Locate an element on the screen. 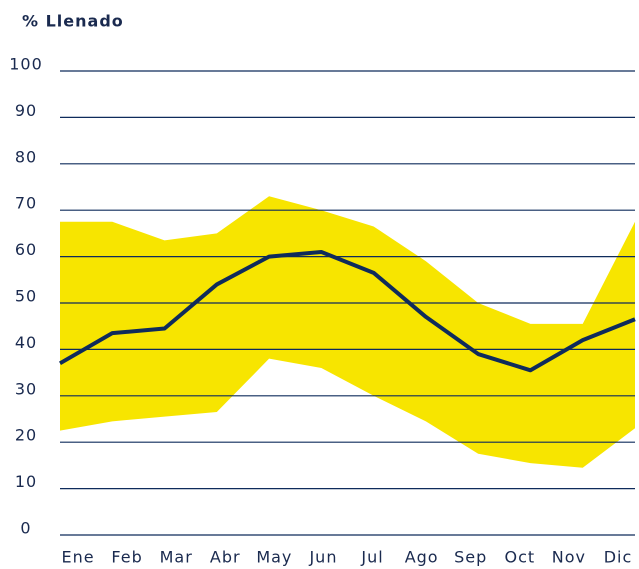  x-tick-label: Sep is located at coordinates (470, 557).